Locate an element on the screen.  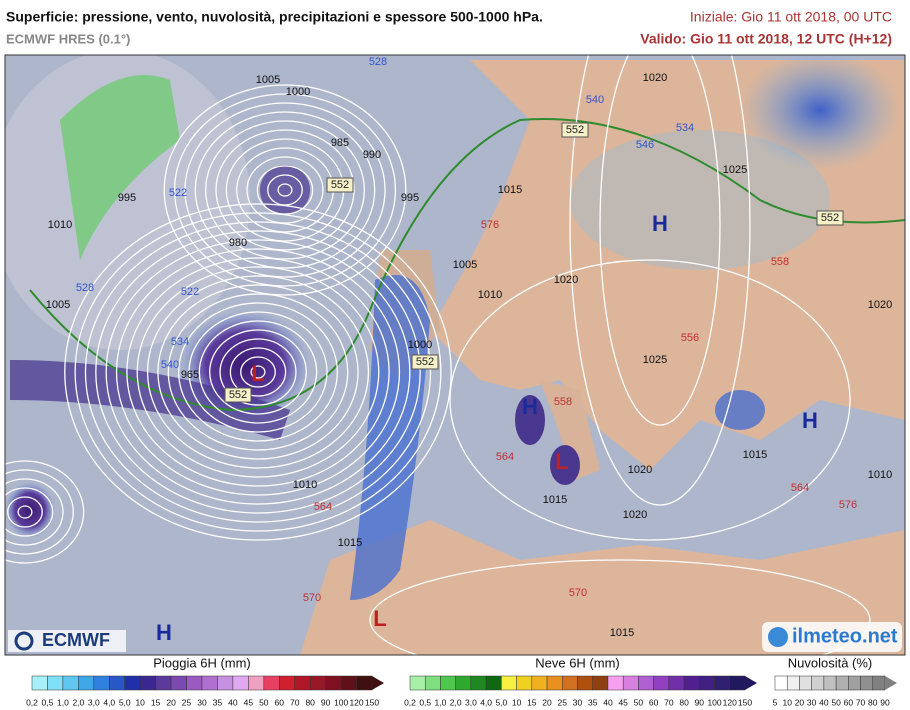
cloud-area is located at coordinates (700, 200).